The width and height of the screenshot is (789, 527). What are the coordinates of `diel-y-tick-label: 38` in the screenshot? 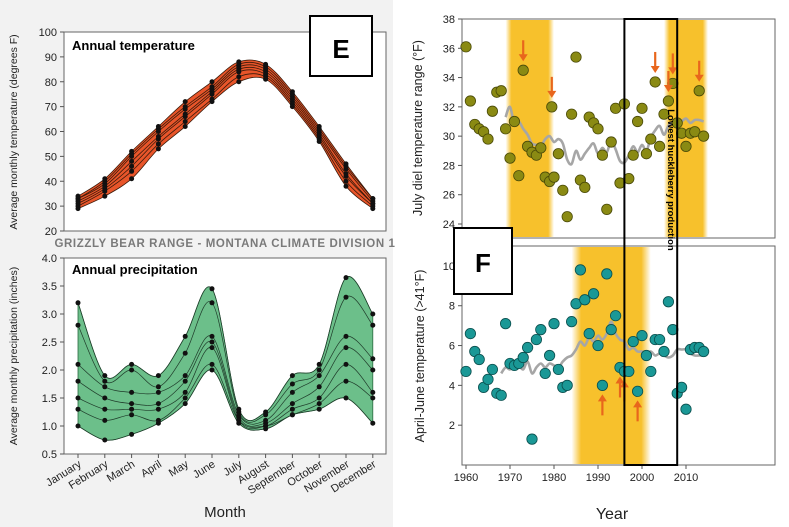 It's located at (449, 20).